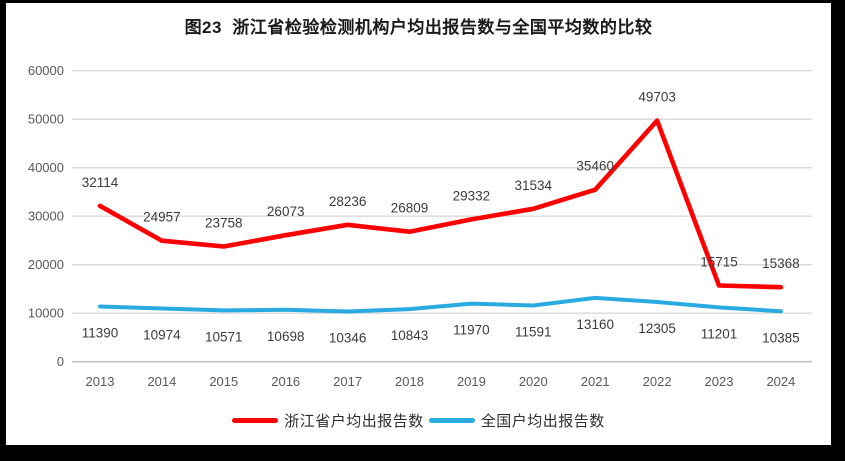 The image size is (845, 461). Describe the element at coordinates (533, 331) in the screenshot. I see `data-label: 11591` at that location.